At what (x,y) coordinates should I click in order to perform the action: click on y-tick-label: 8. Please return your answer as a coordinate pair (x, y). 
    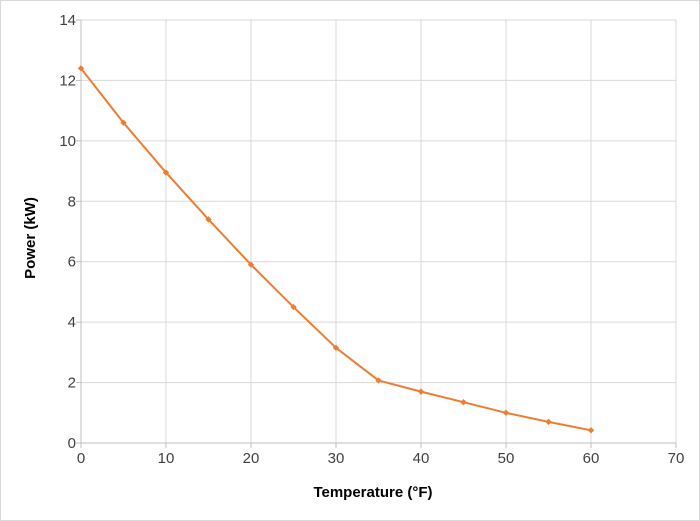
    Looking at the image, I should click on (72, 201).